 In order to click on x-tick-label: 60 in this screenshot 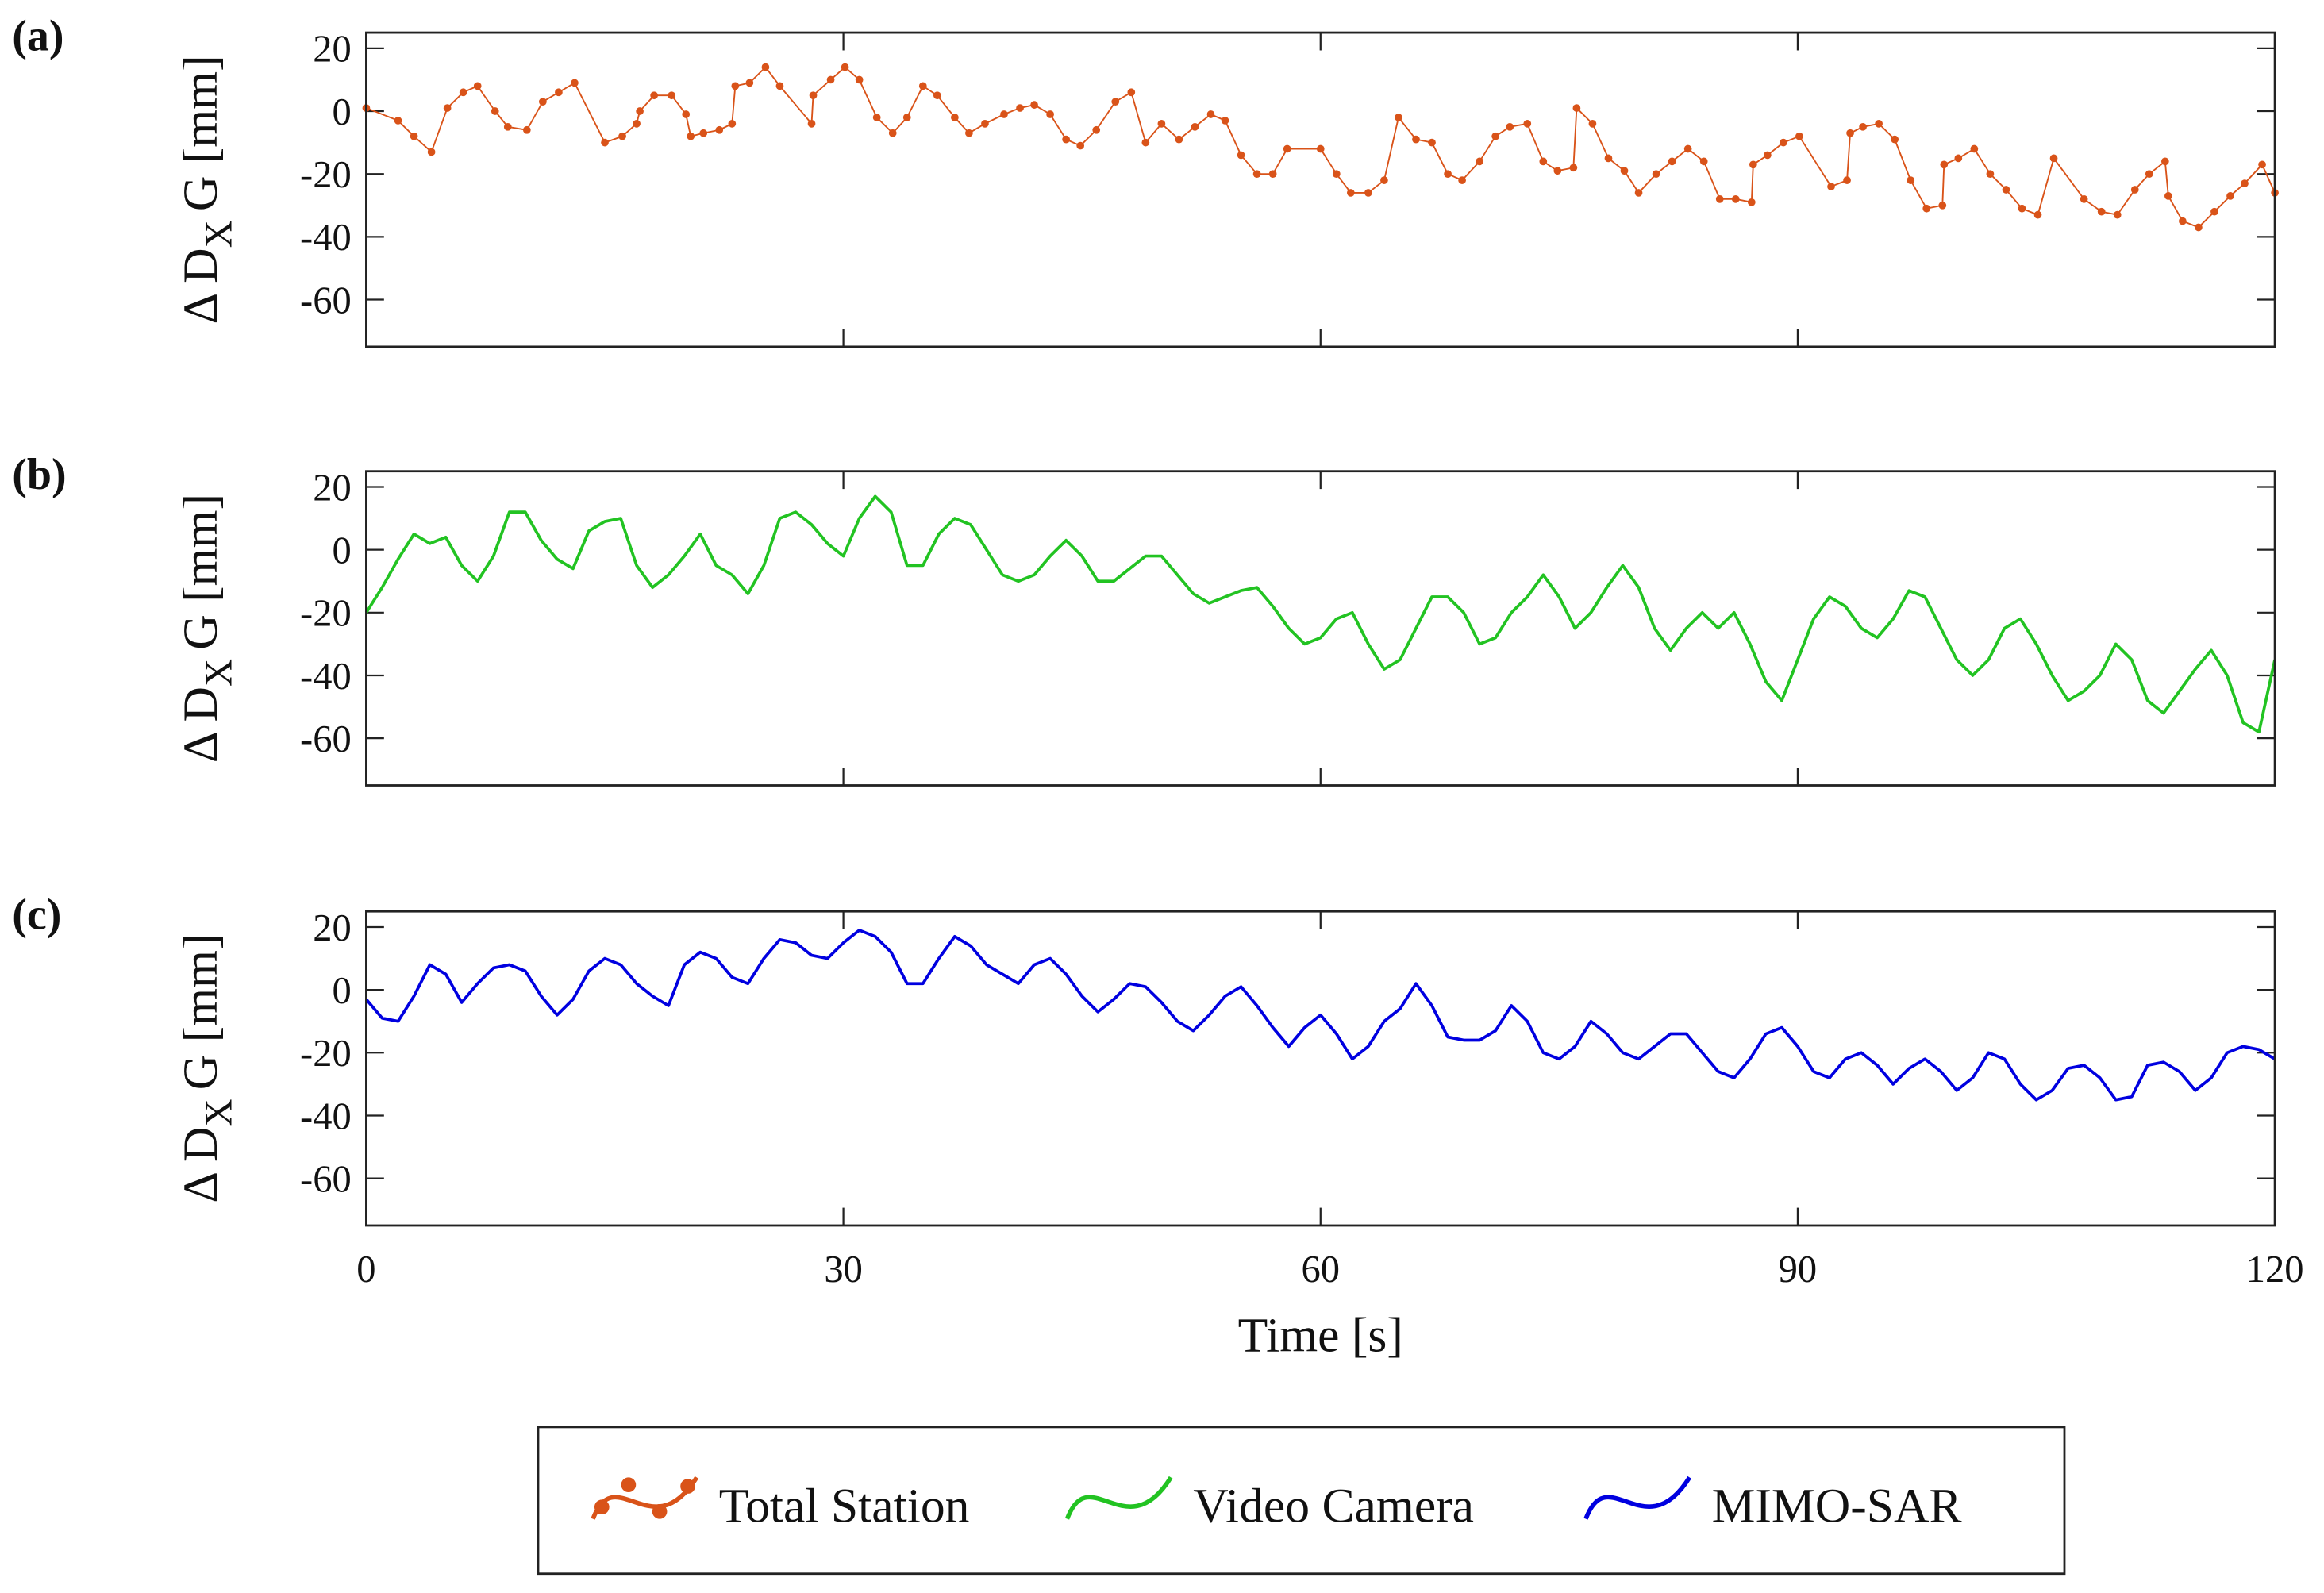, I will do `click(1321, 1270)`.